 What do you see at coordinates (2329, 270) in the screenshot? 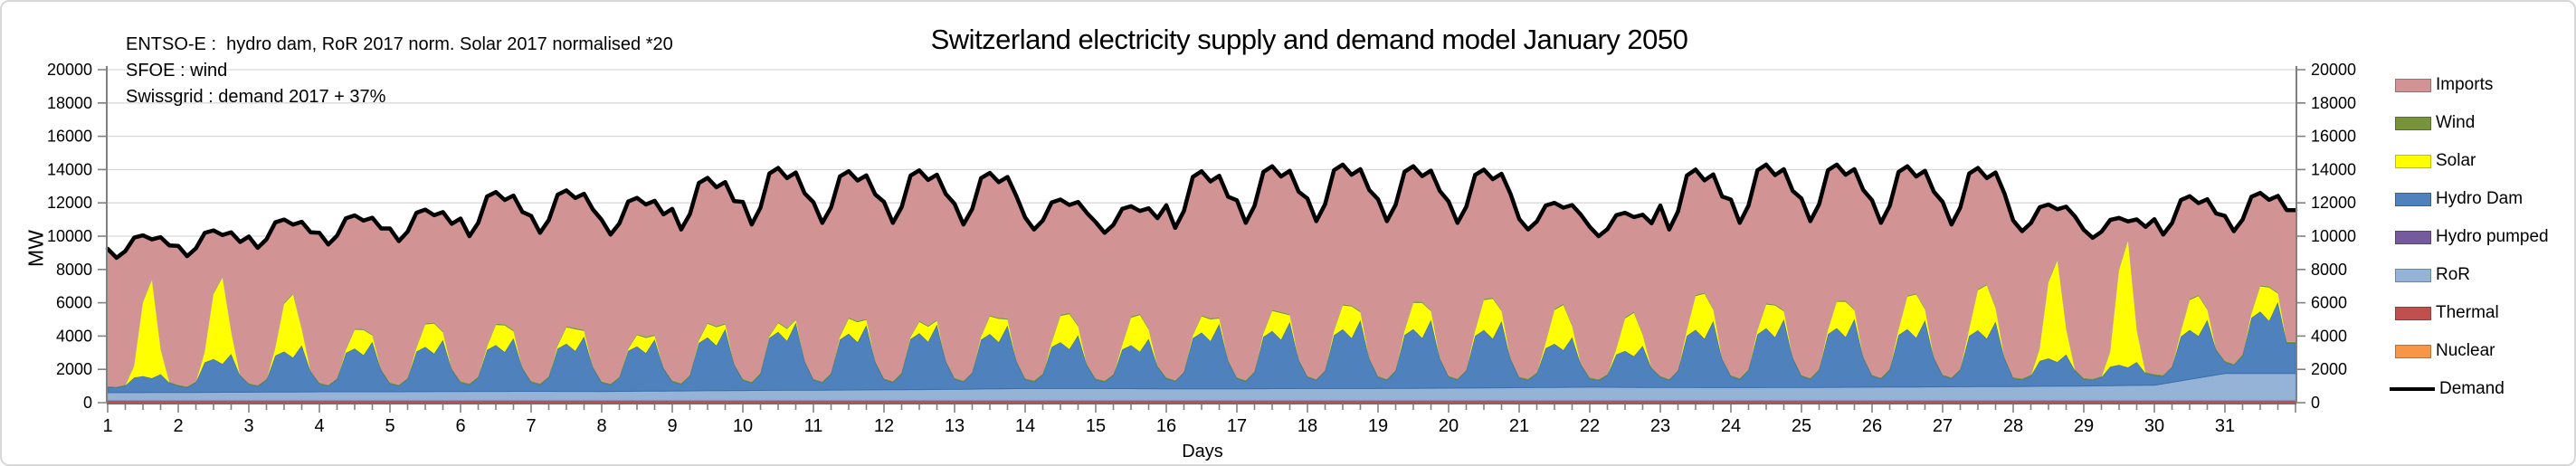
I see `y-tick-label-right: 8000` at bounding box center [2329, 270].